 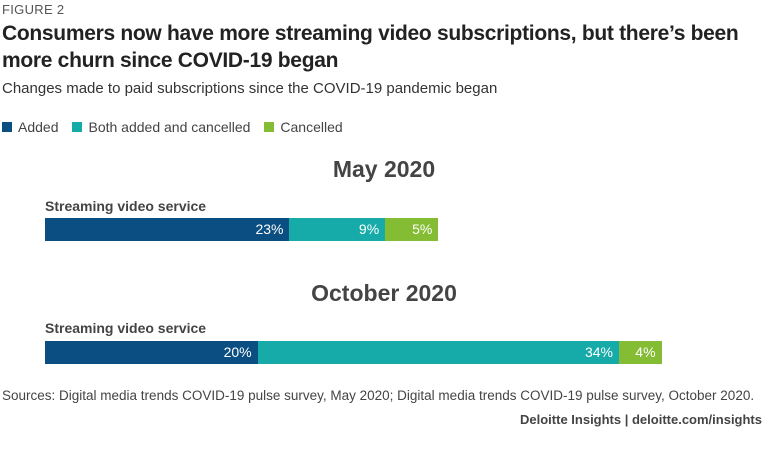 What do you see at coordinates (311, 127) in the screenshot?
I see `legend-label: Cancelled` at bounding box center [311, 127].